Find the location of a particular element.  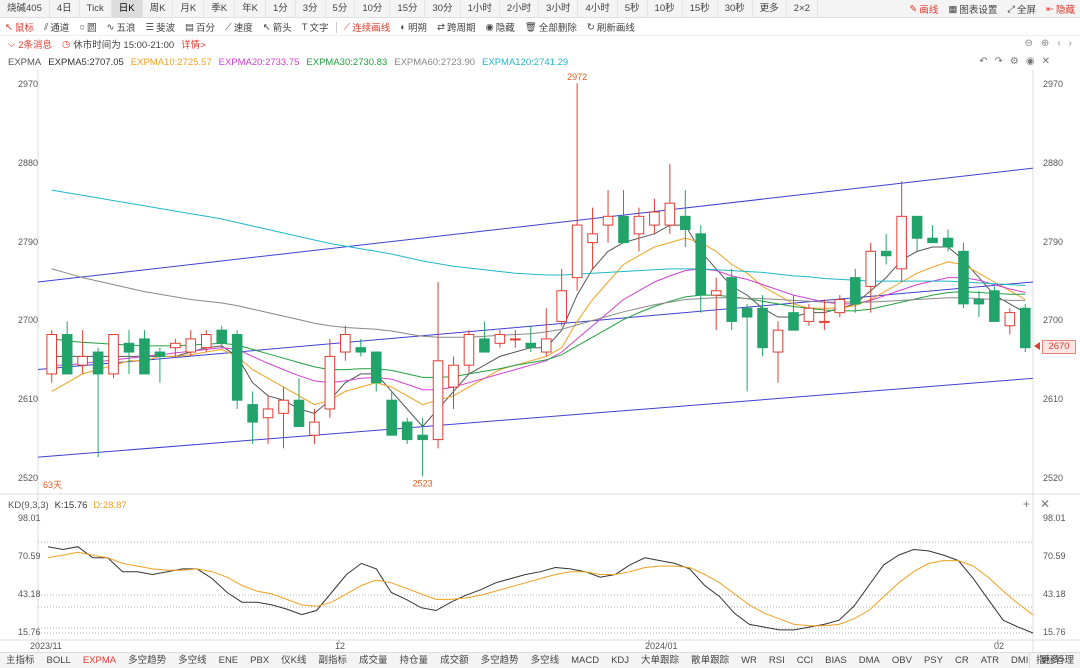

timeframe-tab: 3分 is located at coordinates (311, 9).